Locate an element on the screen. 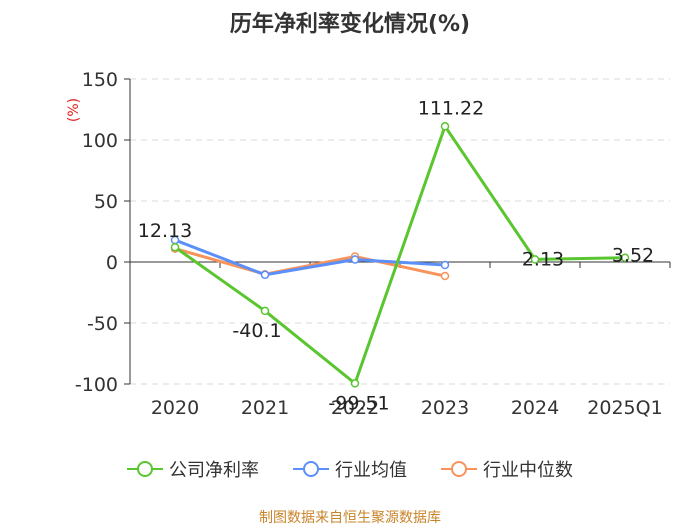  legend-label: 行业均值 is located at coordinates (371, 470).